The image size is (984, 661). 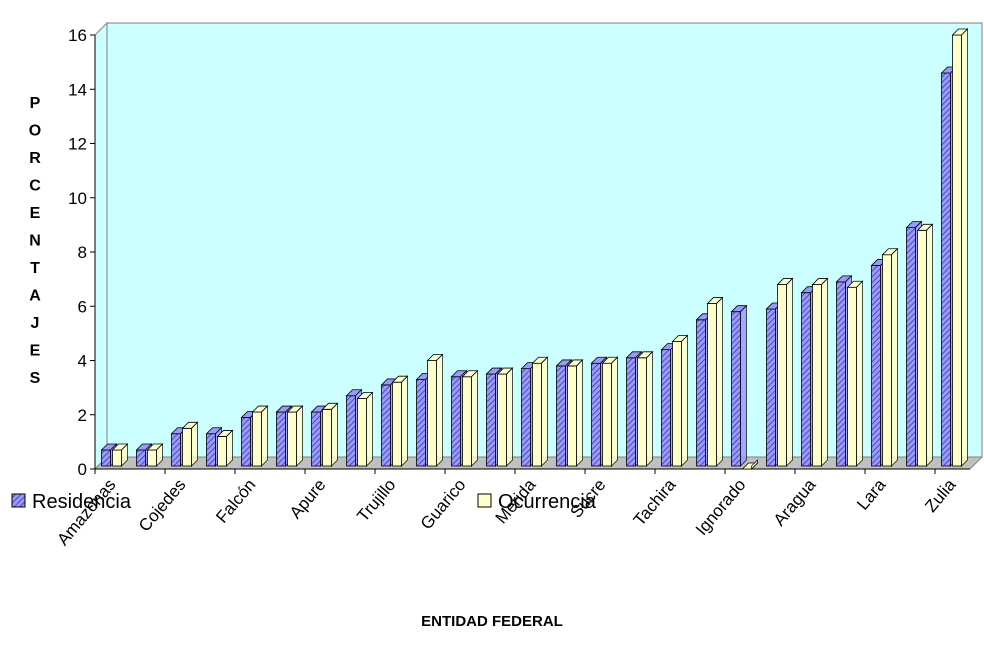 I want to click on x-tick-label: Trujillo, so click(x=376, y=500).